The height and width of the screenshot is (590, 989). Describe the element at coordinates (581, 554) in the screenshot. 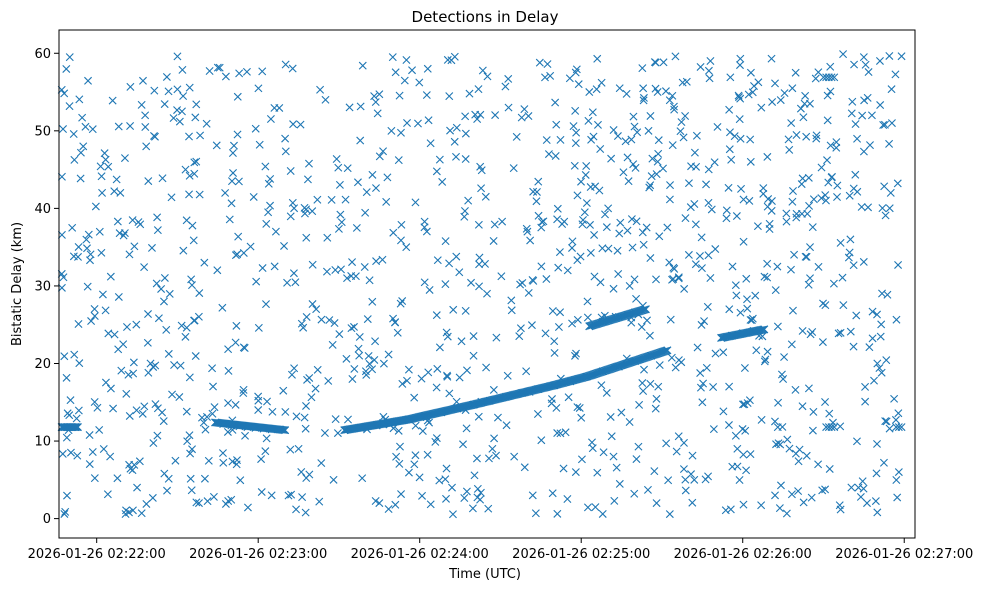

I see `x-tick-label: 2026-01-26 02:25:00` at that location.